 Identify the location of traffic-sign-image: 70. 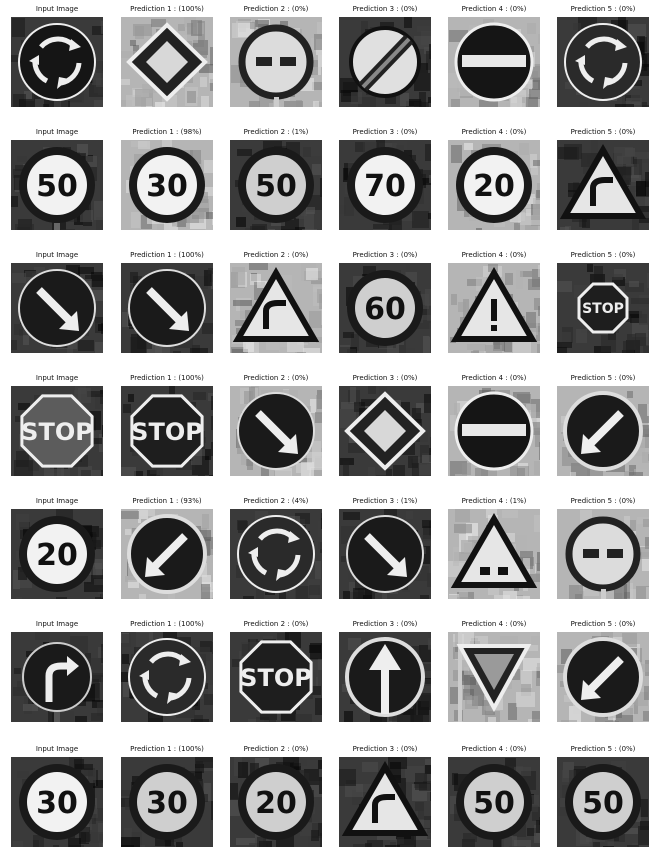
(385, 185).